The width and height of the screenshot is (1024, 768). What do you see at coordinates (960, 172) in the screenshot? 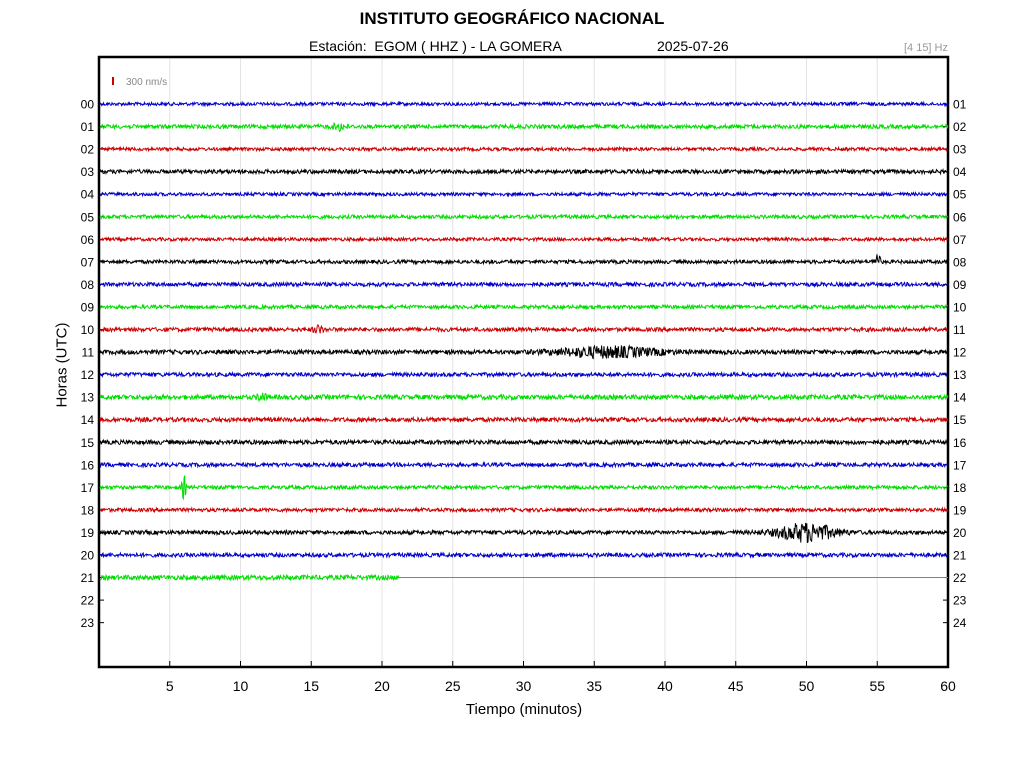
I see `right-hour-label: 04` at bounding box center [960, 172].